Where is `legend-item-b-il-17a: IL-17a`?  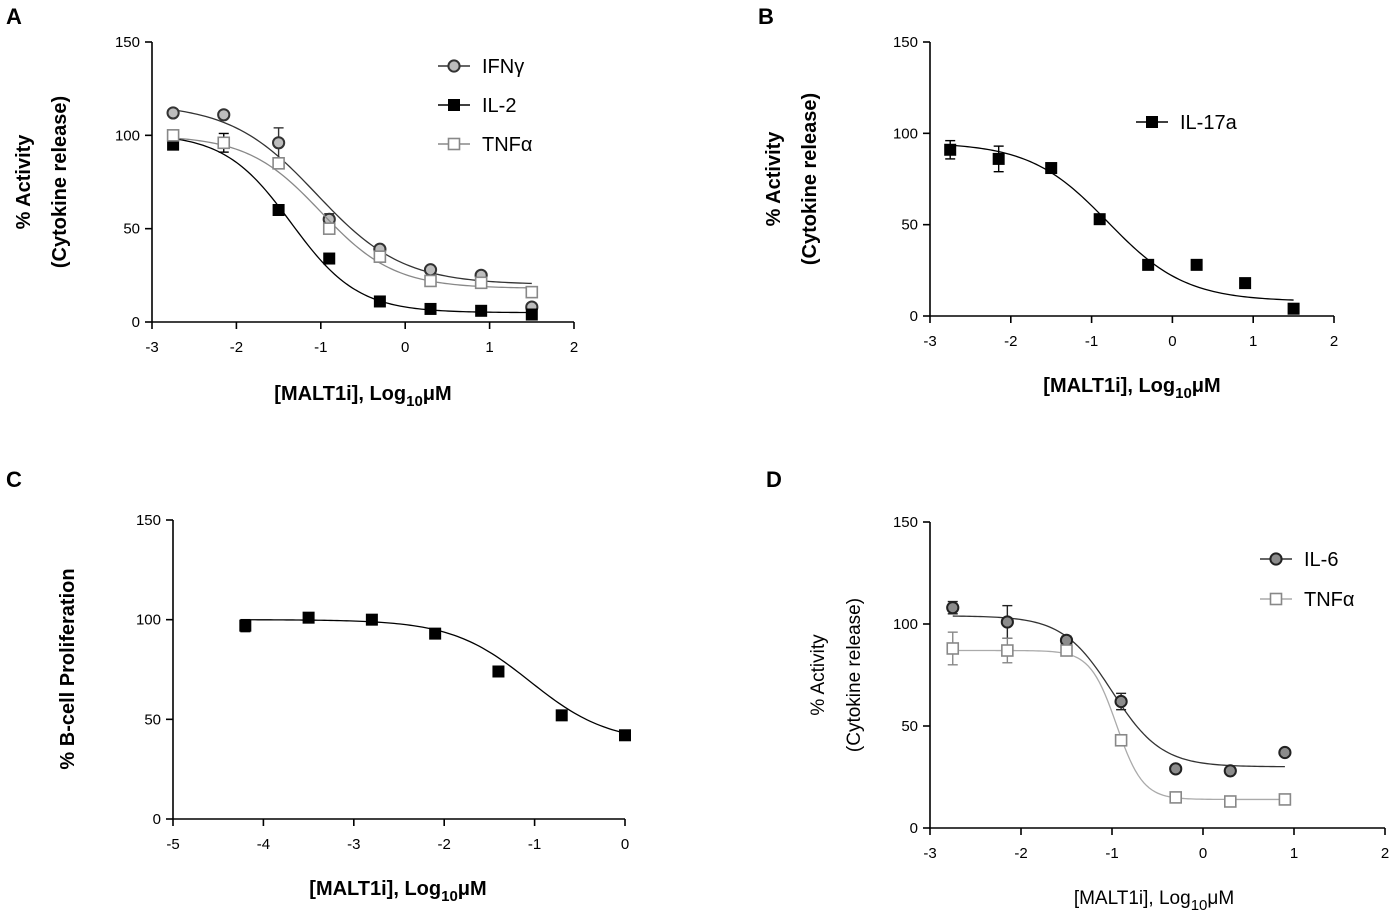
legend-item-b-il-17a: IL-17a is located at coordinates (1187, 123).